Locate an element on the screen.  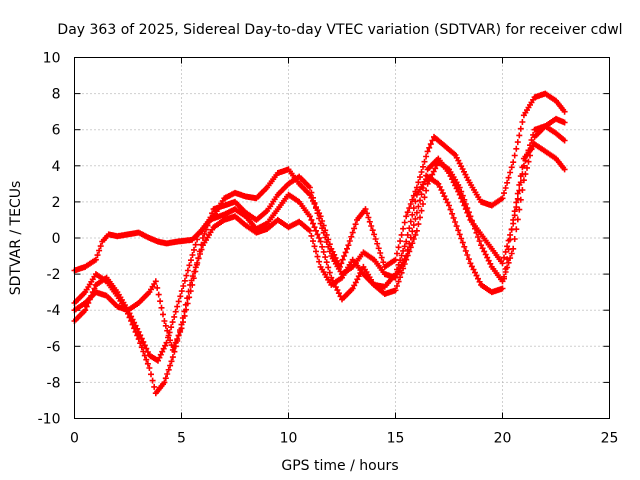
x-tick-label: 10 is located at coordinates (289, 439).